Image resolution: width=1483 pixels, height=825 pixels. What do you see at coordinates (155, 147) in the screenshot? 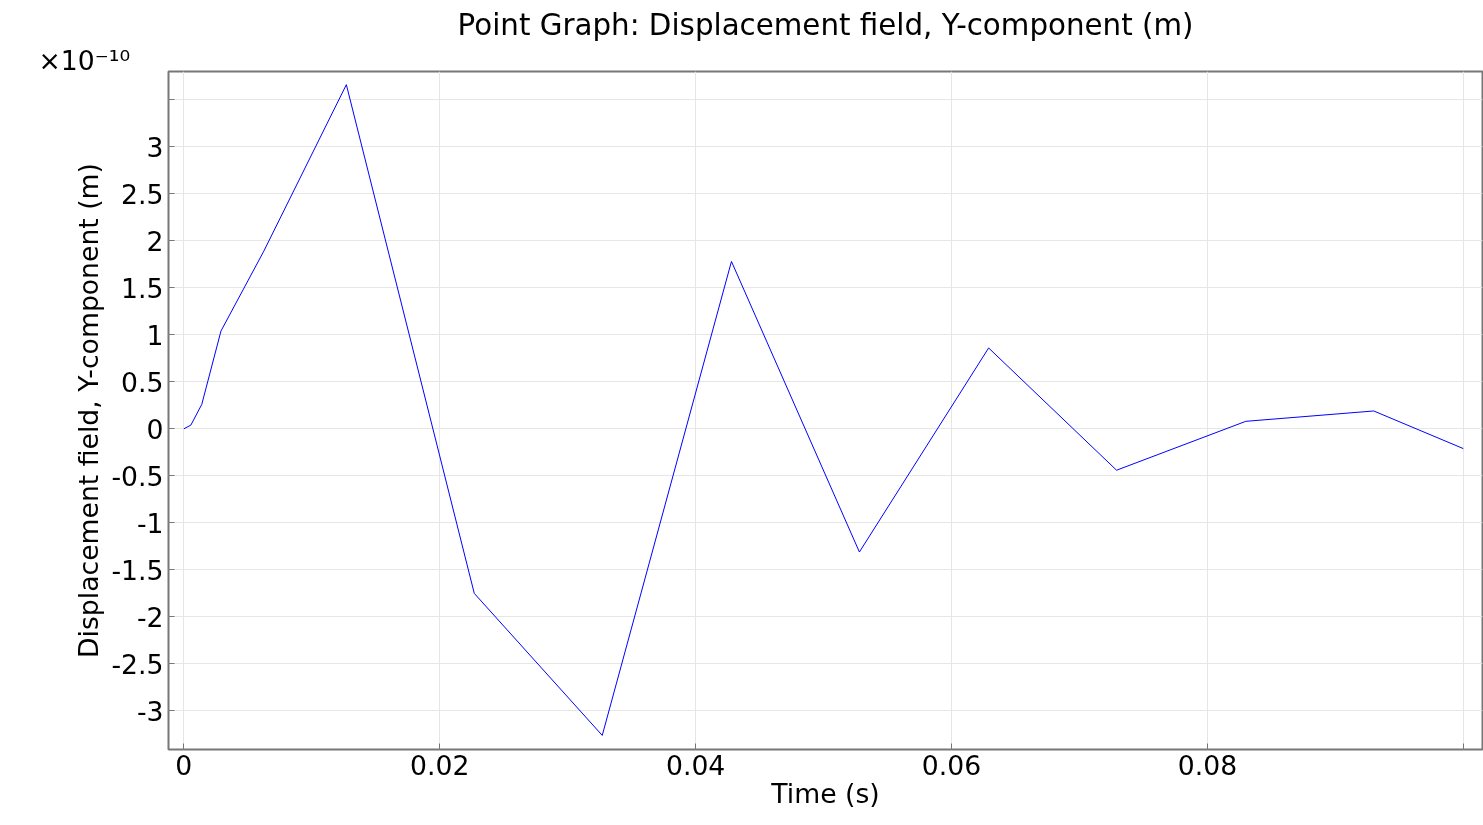
I see `y-tick-label: 3` at bounding box center [155, 147].